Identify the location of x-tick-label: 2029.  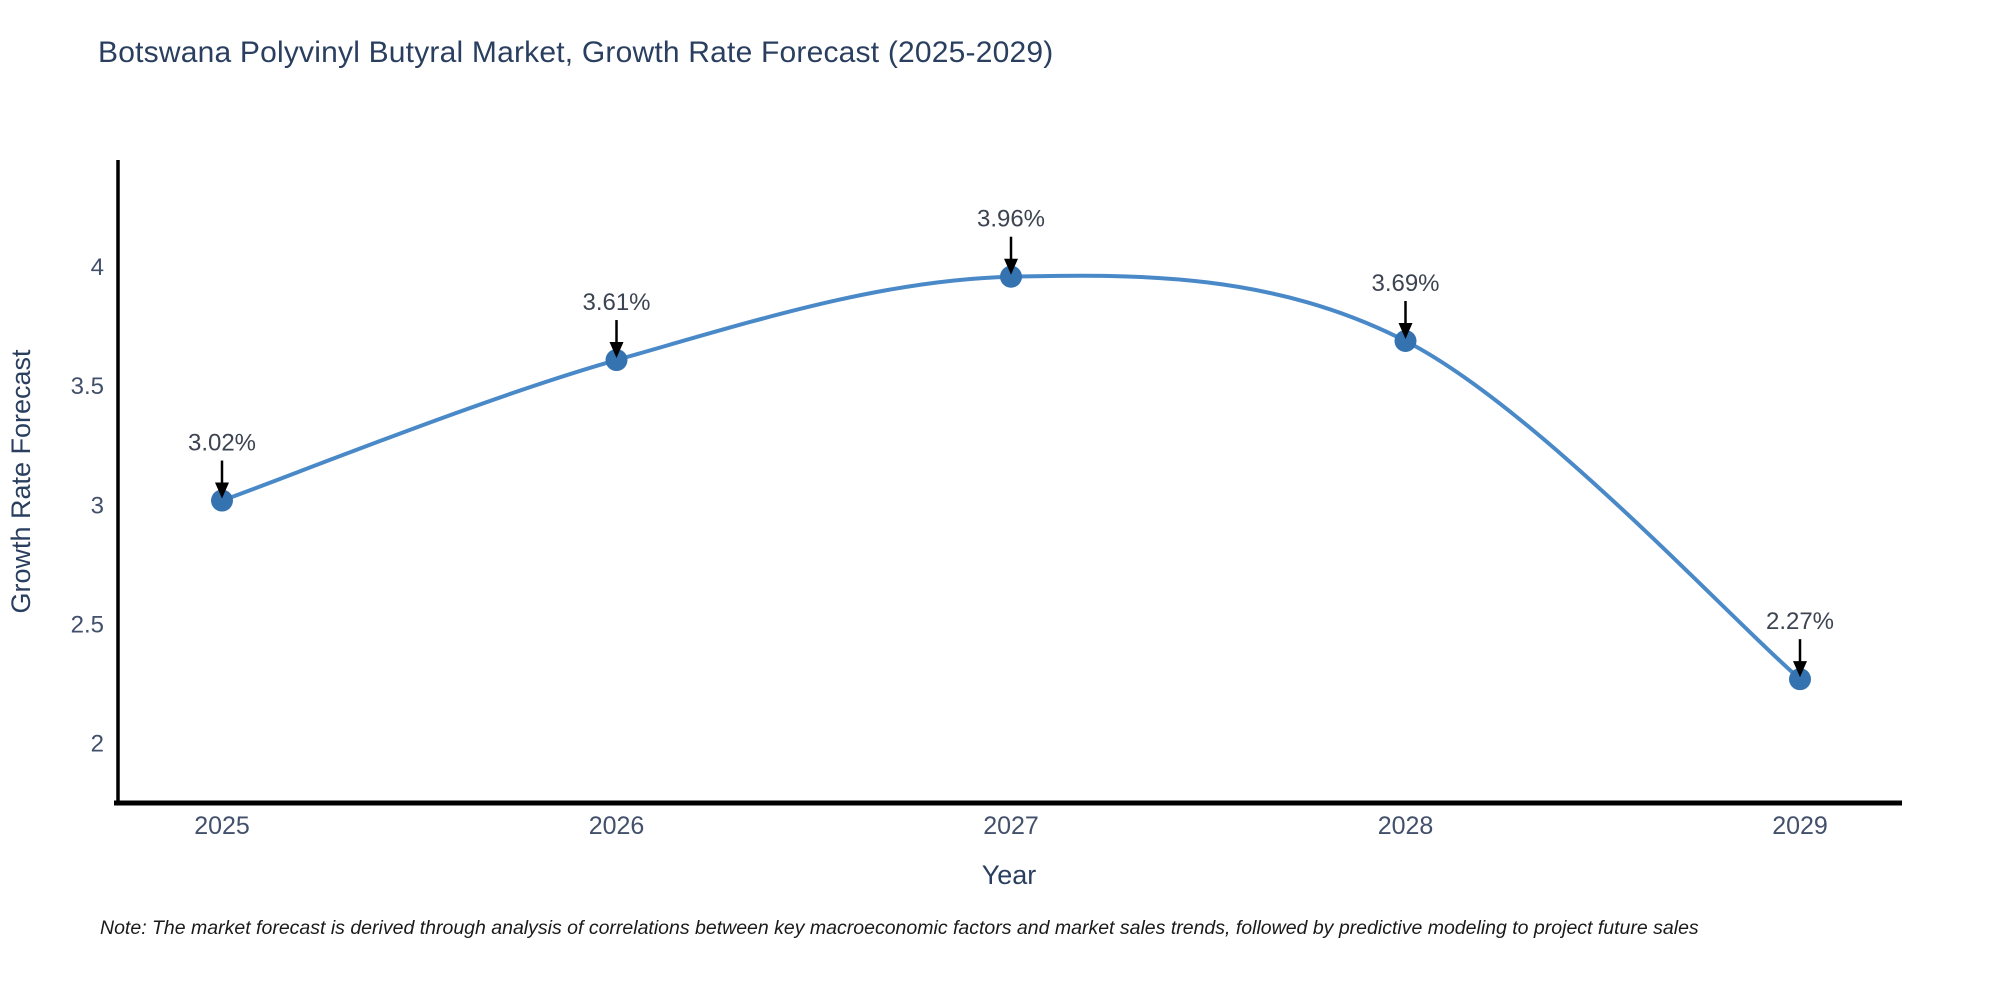
(1800, 826).